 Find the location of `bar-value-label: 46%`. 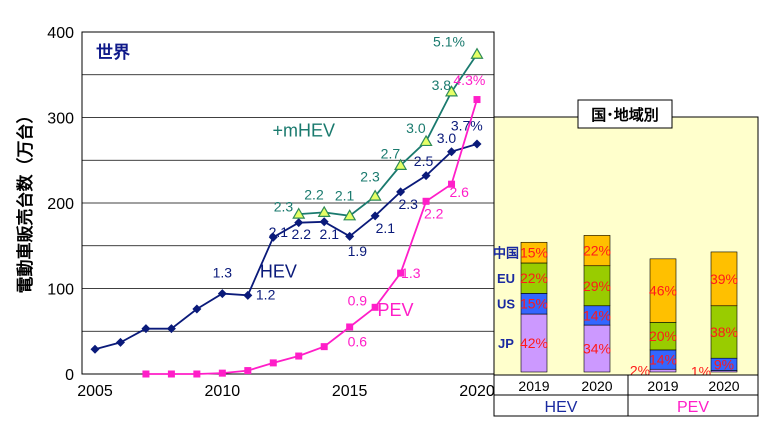

bar-value-label: 46% is located at coordinates (663, 291).